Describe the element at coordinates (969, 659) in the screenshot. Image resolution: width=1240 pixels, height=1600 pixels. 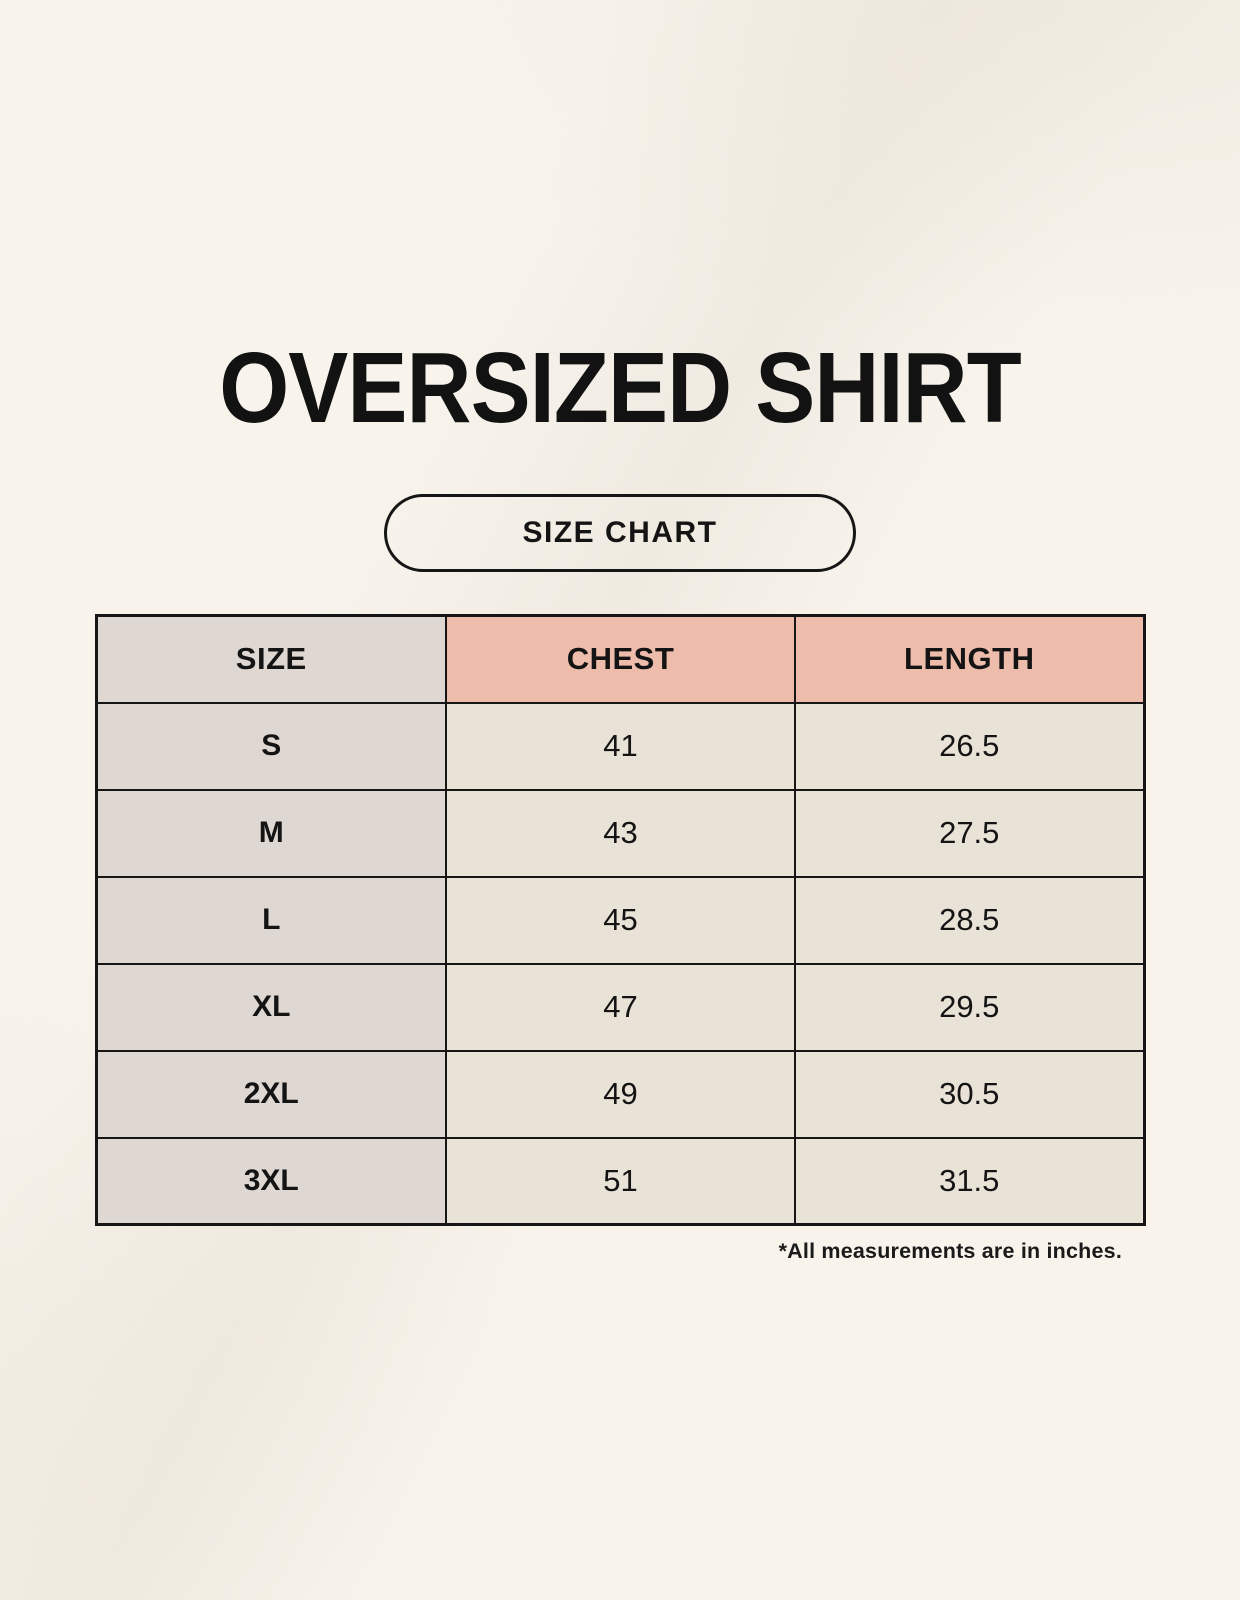
I see `column-header-length: LENGTH` at that location.